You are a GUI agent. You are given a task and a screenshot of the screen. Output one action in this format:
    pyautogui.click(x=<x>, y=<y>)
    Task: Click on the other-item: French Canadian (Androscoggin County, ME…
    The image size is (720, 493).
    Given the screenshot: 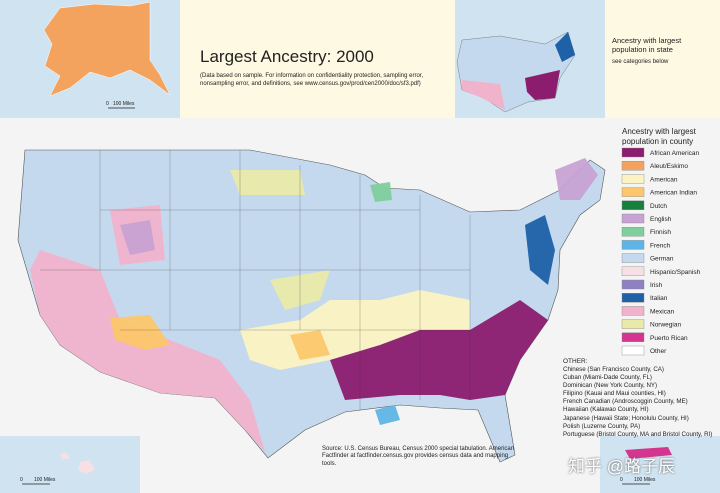 What is the action you would take?
    pyautogui.click(x=625, y=402)
    